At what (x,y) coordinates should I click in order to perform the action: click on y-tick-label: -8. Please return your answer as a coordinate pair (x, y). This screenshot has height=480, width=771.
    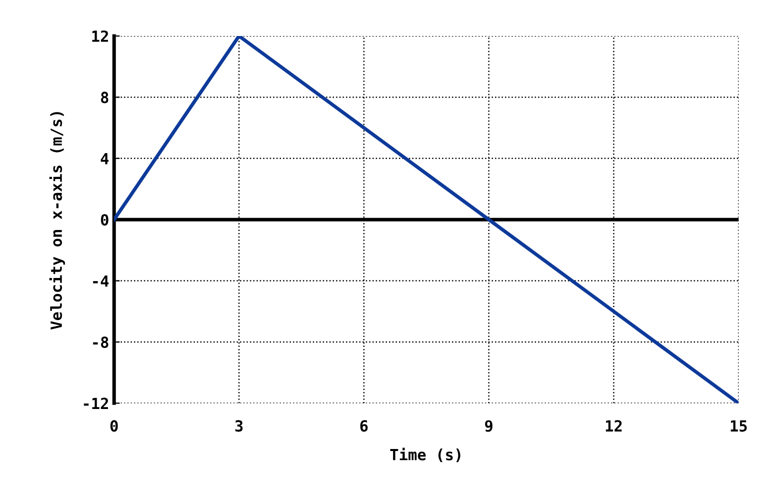
    Looking at the image, I should click on (100, 342).